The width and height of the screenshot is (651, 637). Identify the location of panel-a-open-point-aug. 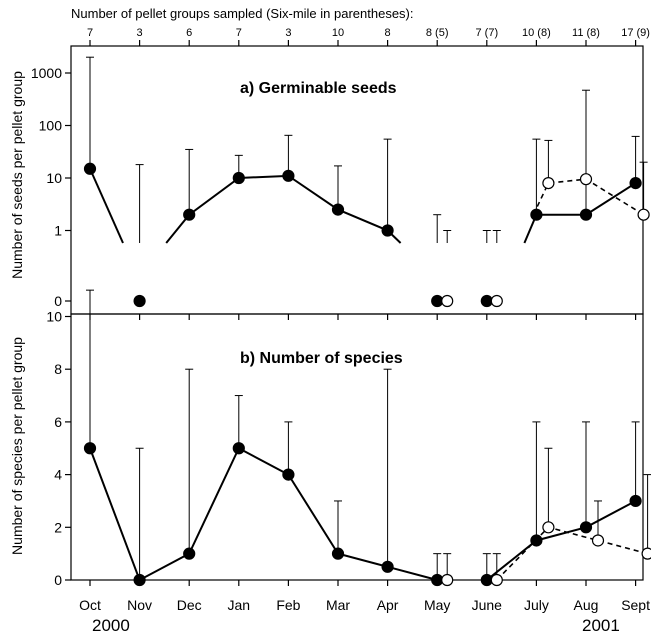
(586, 179).